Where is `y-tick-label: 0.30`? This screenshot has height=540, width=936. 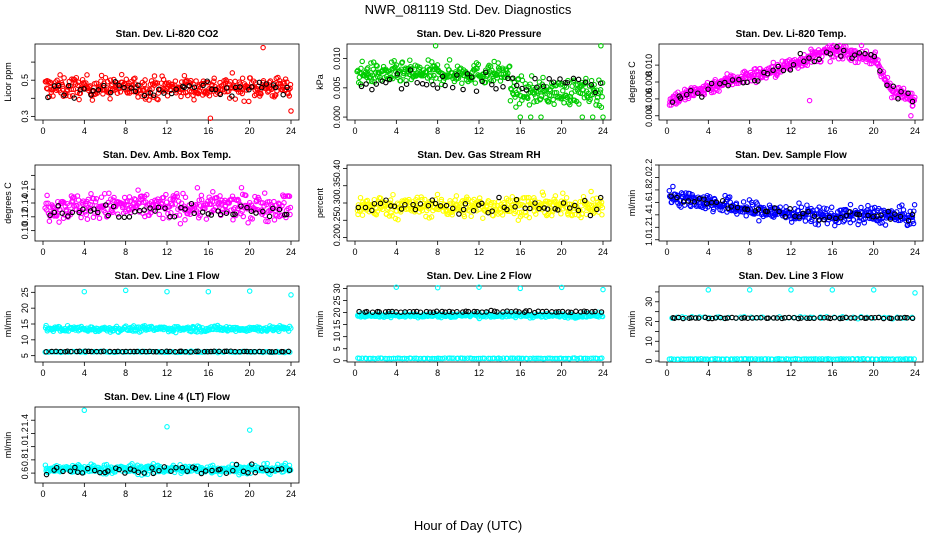 y-tick-label: 0.30 is located at coordinates (337, 203).